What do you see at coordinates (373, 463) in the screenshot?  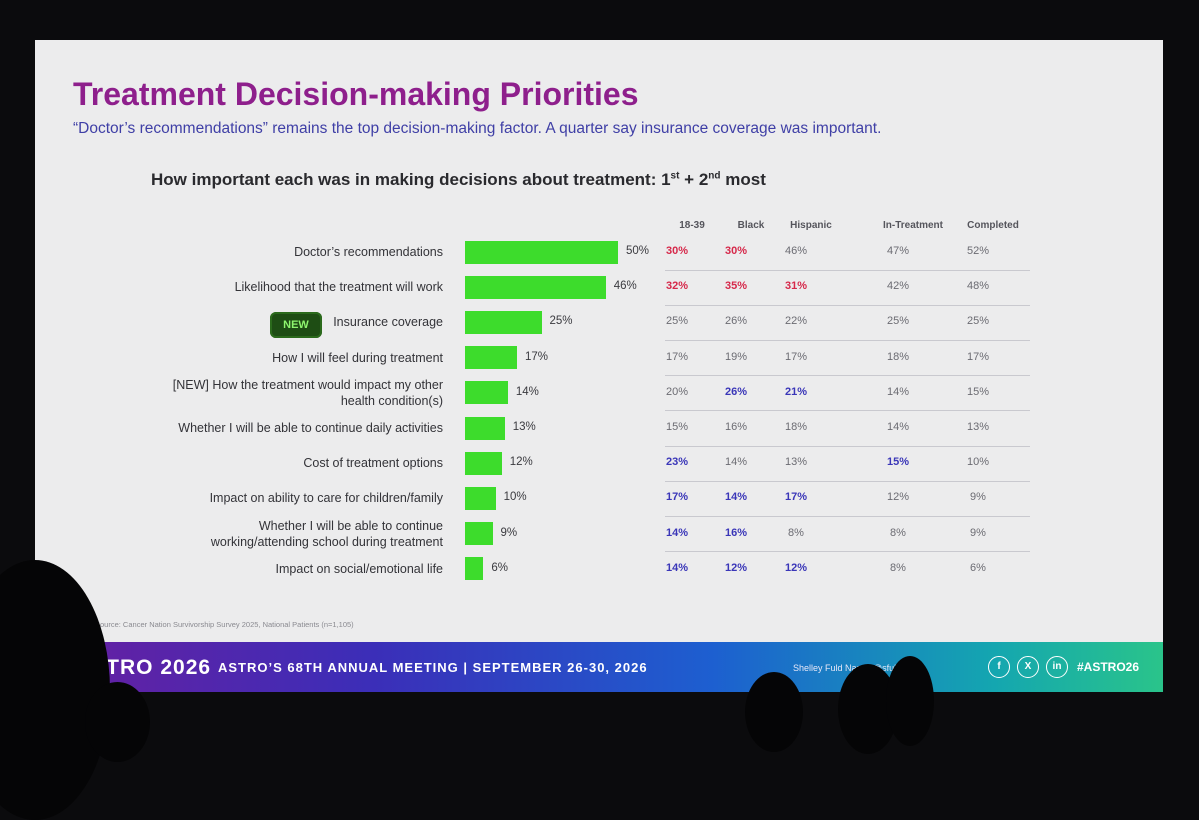 I see `category-label-line: Cost of treatment options` at bounding box center [373, 463].